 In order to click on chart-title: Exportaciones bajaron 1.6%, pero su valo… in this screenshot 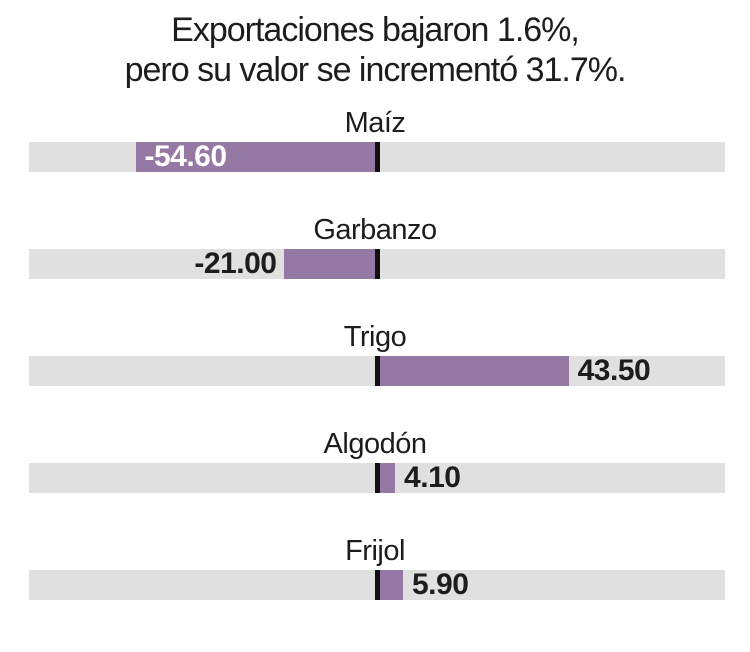, I will do `click(375, 45)`.